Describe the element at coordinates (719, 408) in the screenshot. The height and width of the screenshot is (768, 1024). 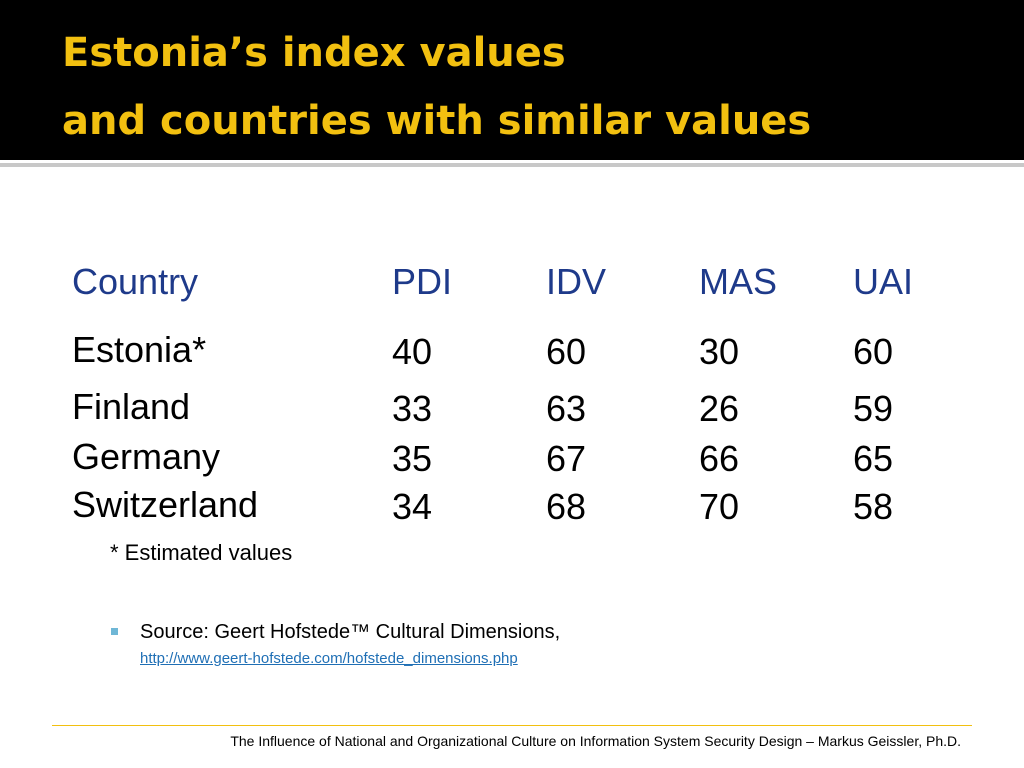
I see `table-cell: 26` at that location.